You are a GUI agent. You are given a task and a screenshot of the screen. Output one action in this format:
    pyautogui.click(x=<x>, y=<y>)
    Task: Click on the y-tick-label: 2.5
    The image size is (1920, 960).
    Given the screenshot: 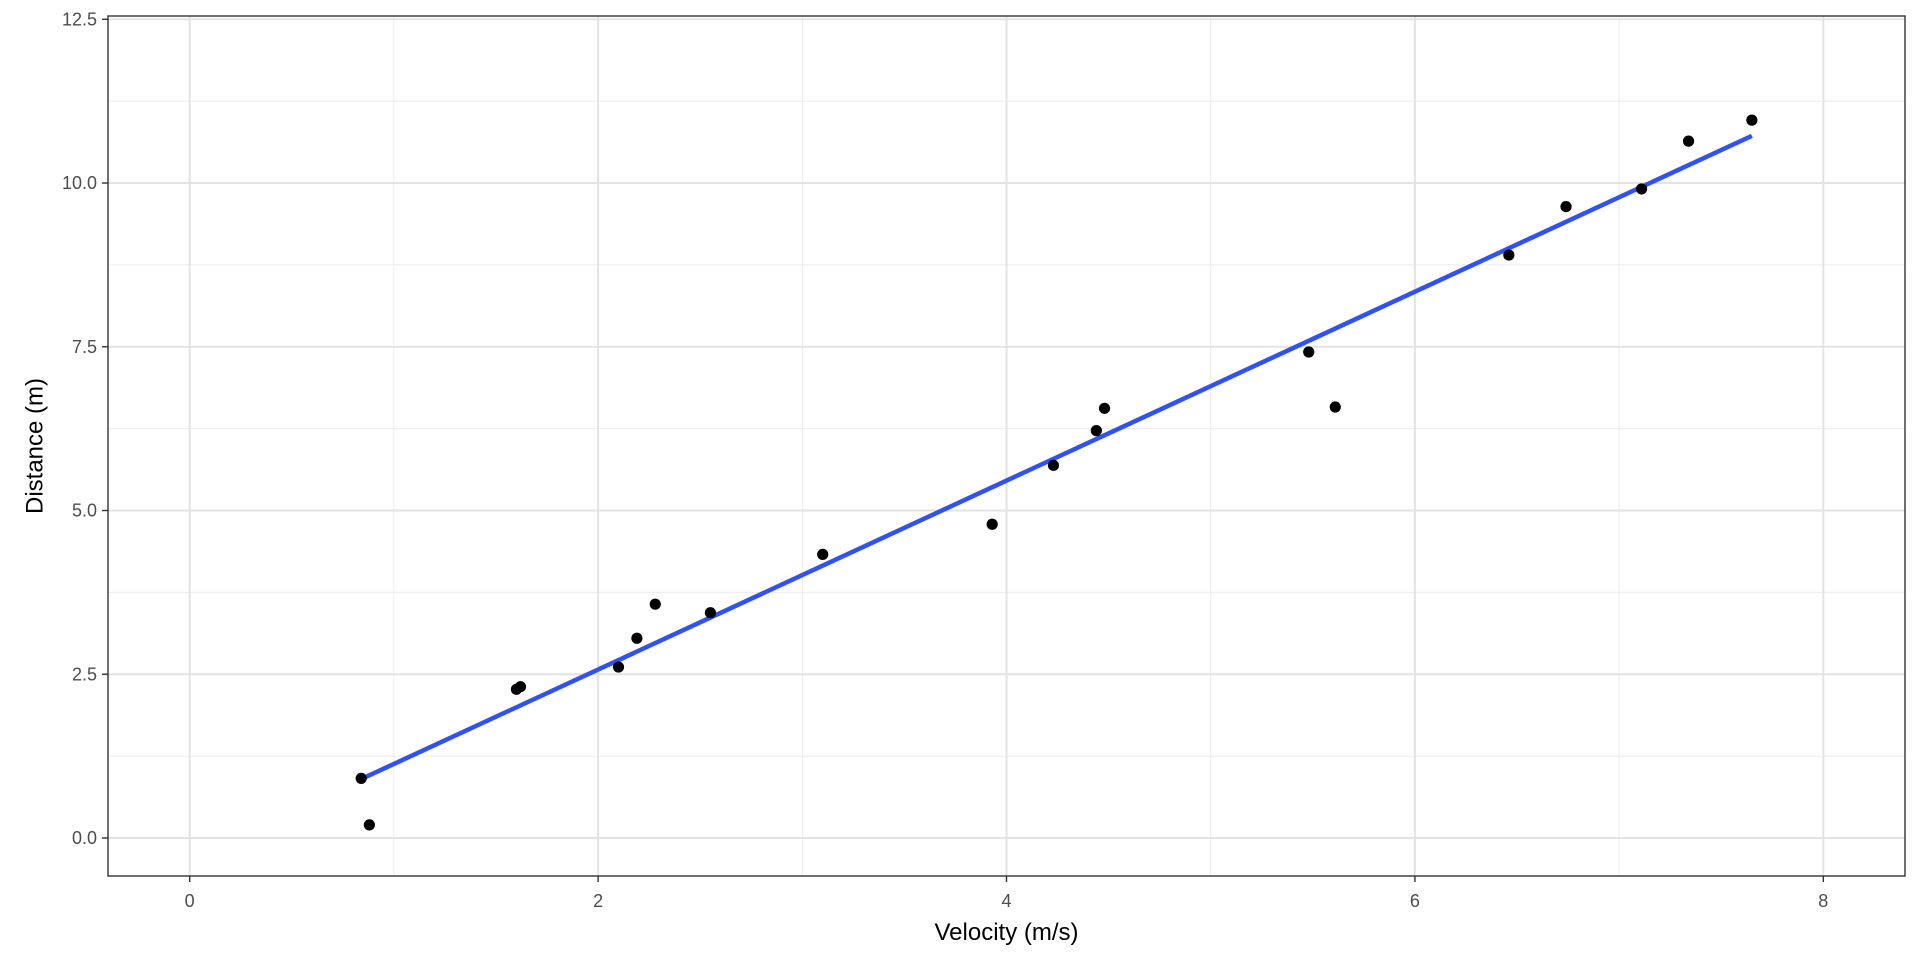 What is the action you would take?
    pyautogui.click(x=84, y=674)
    